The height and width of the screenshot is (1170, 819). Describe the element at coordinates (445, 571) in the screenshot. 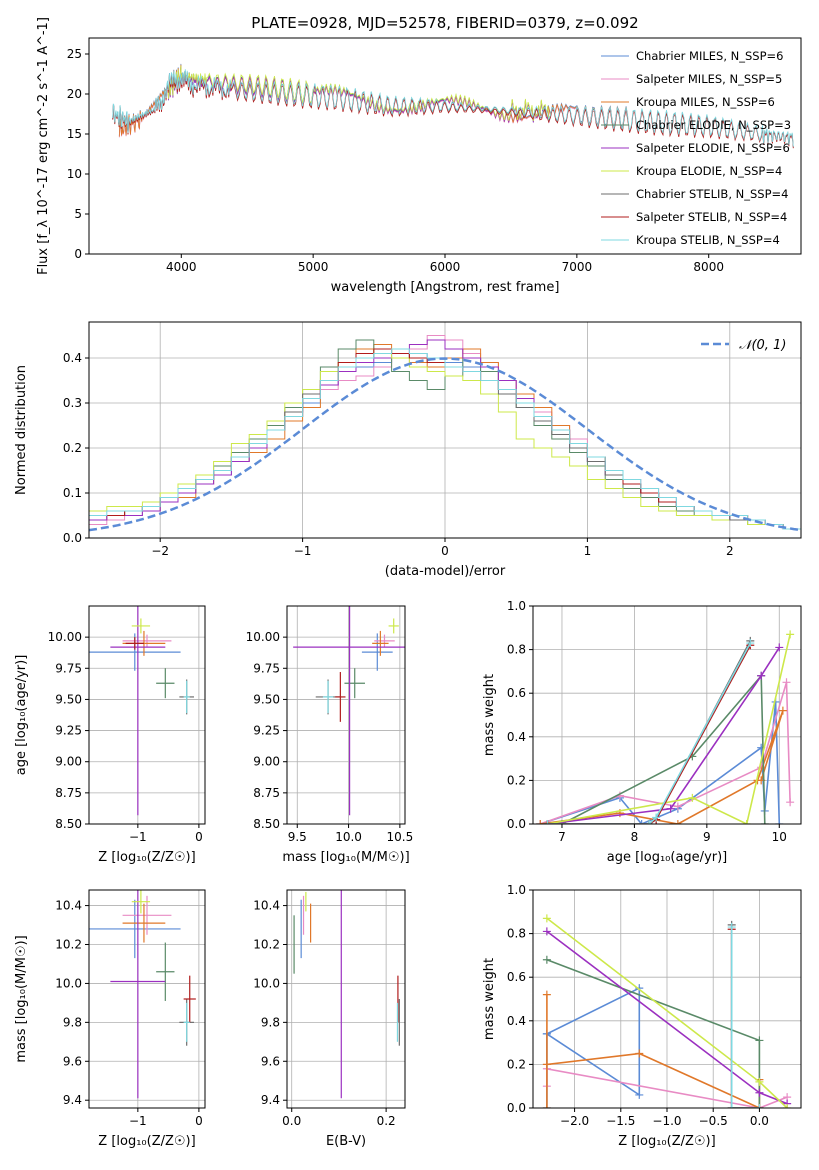

I see `x-axis-label: (data-model)/error` at that location.